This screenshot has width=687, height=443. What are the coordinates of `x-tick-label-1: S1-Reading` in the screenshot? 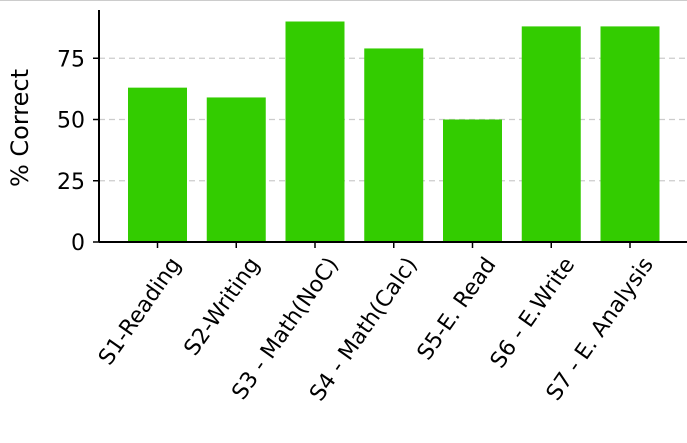 It's located at (140, 311).